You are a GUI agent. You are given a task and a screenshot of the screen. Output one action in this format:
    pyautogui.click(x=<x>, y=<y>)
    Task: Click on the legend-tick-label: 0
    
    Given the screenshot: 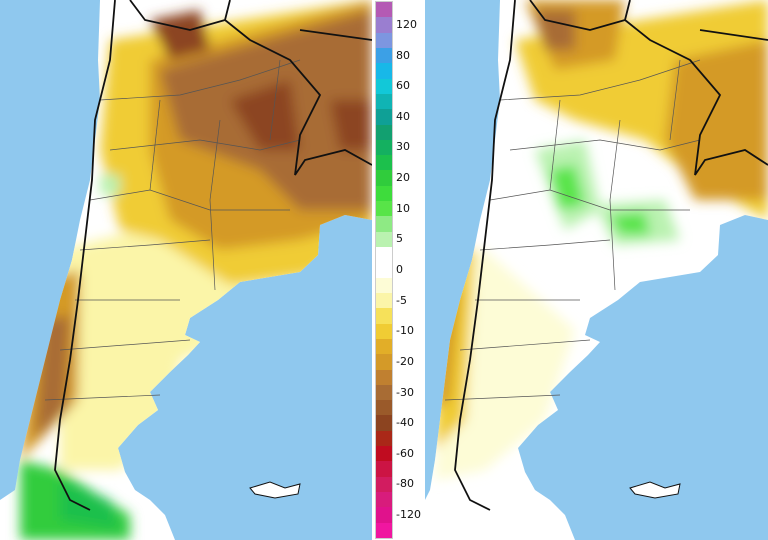 What is the action you would take?
    pyautogui.click(x=399, y=269)
    